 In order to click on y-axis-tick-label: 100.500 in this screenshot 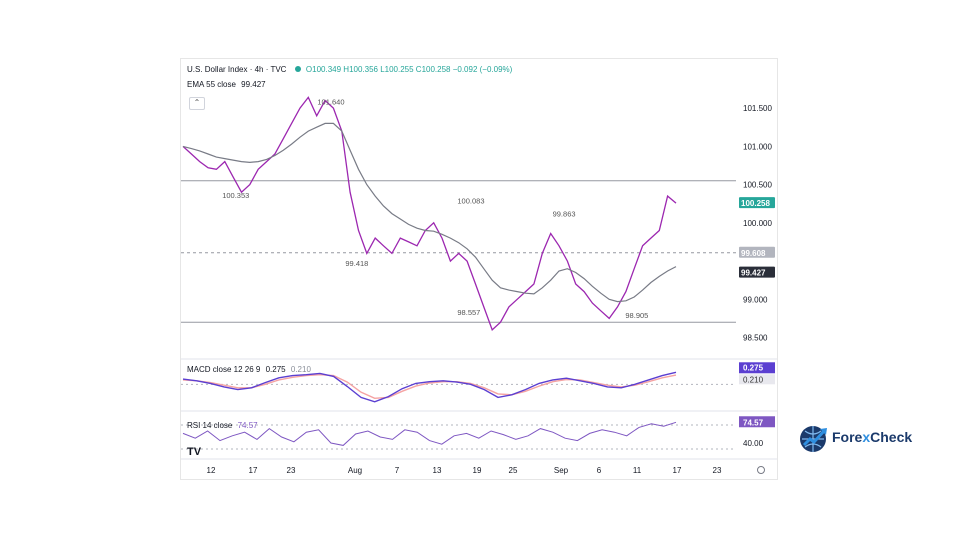, I will do `click(757, 185)`.